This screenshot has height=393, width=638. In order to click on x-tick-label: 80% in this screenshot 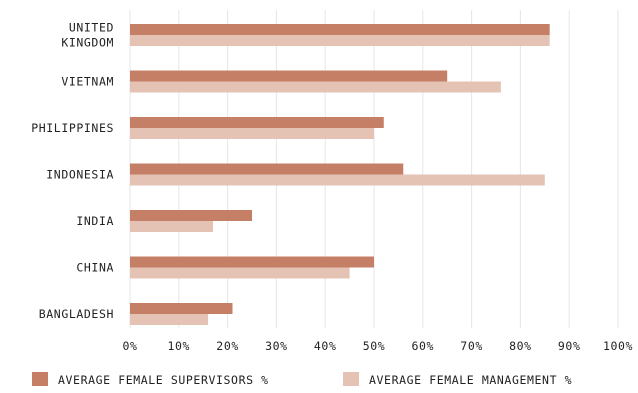, I will do `click(520, 346)`.